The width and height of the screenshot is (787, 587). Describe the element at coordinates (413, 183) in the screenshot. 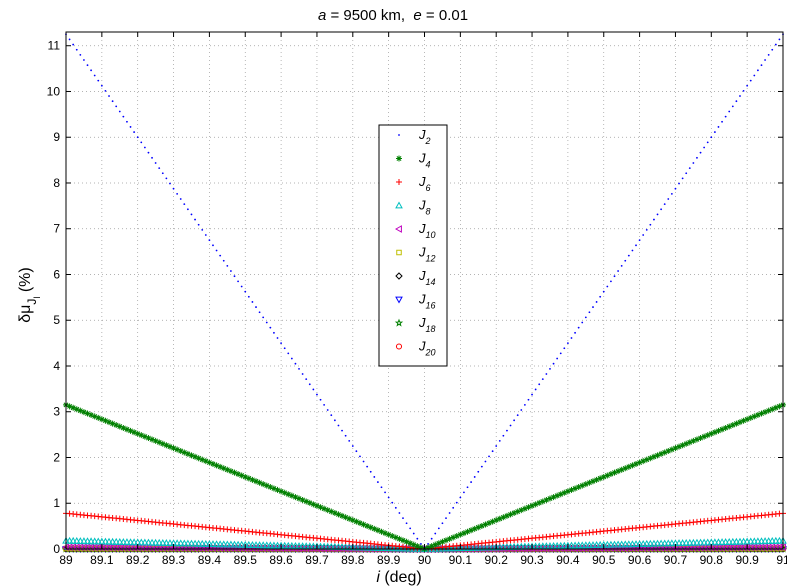

I see `legend-item-J6: J6` at that location.